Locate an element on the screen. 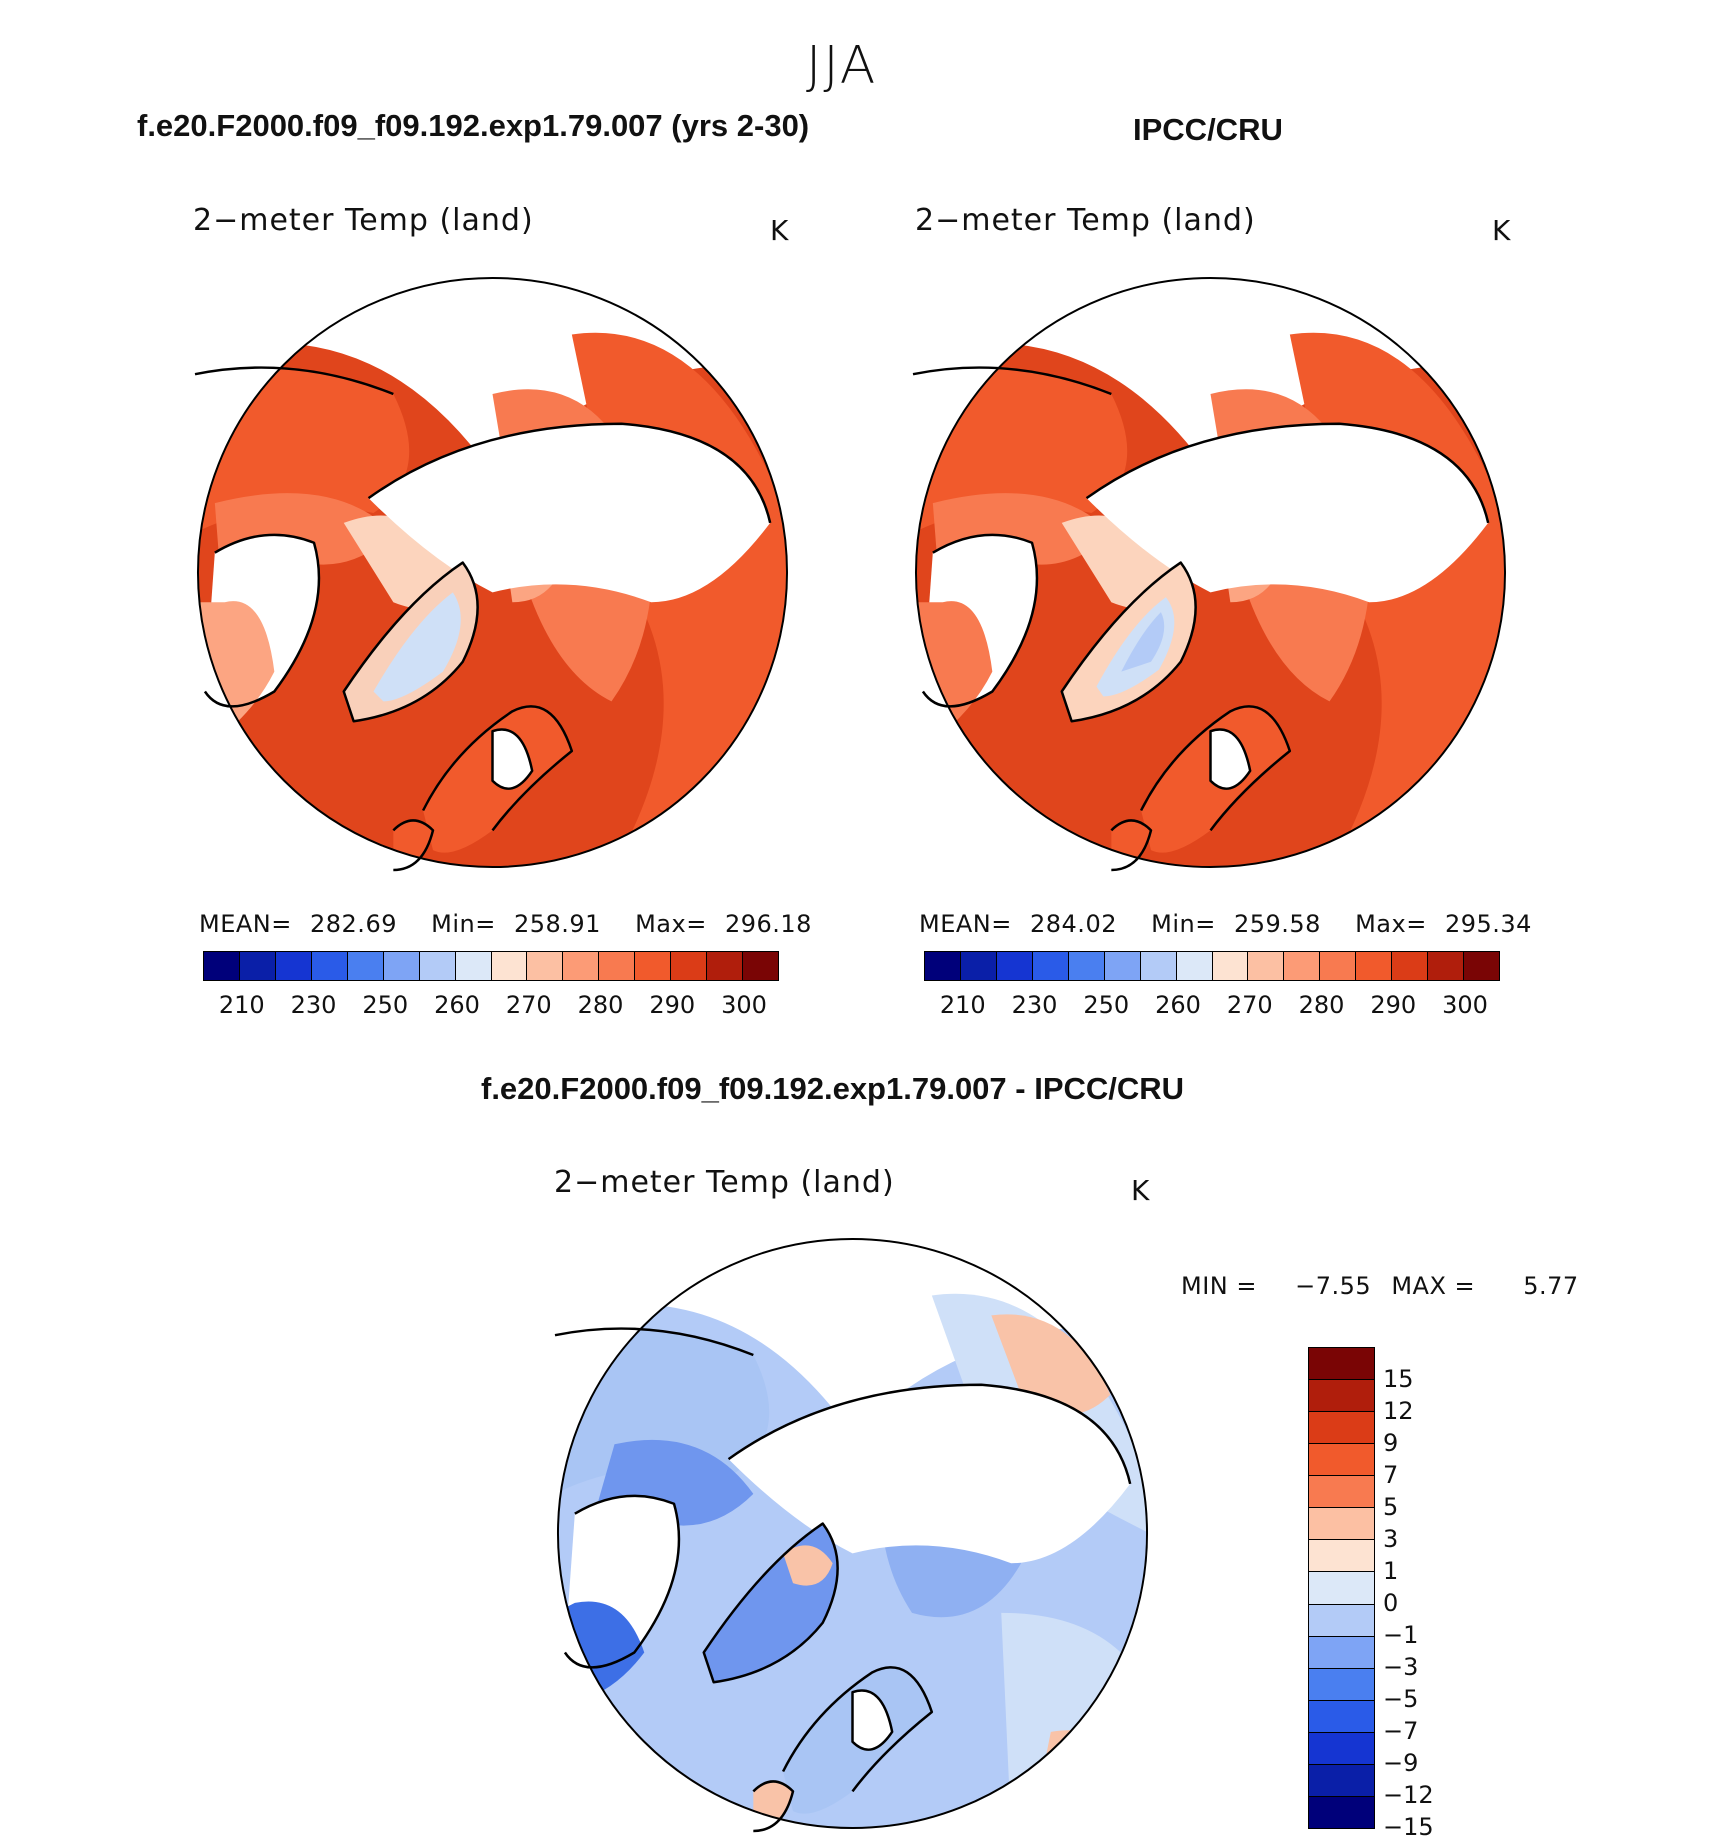  obs-colorbar-tick-label: 260 is located at coordinates (1178, 1005).